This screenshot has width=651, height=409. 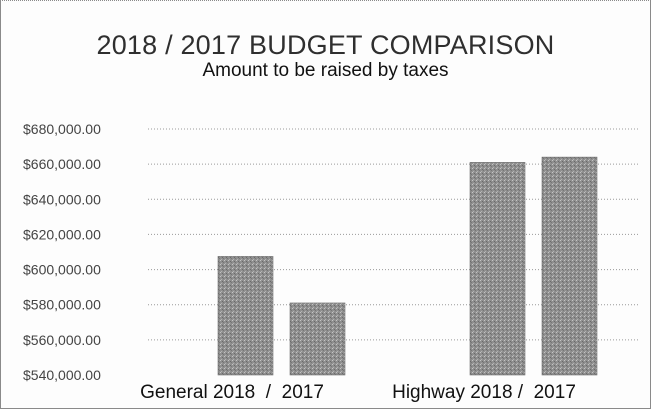 I want to click on y-tick-label: $600,000.00, so click(x=62, y=270).